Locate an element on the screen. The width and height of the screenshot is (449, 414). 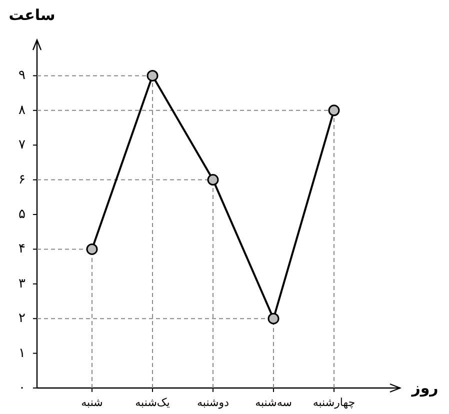
x-tick-label: دوشنبه is located at coordinates (213, 402).